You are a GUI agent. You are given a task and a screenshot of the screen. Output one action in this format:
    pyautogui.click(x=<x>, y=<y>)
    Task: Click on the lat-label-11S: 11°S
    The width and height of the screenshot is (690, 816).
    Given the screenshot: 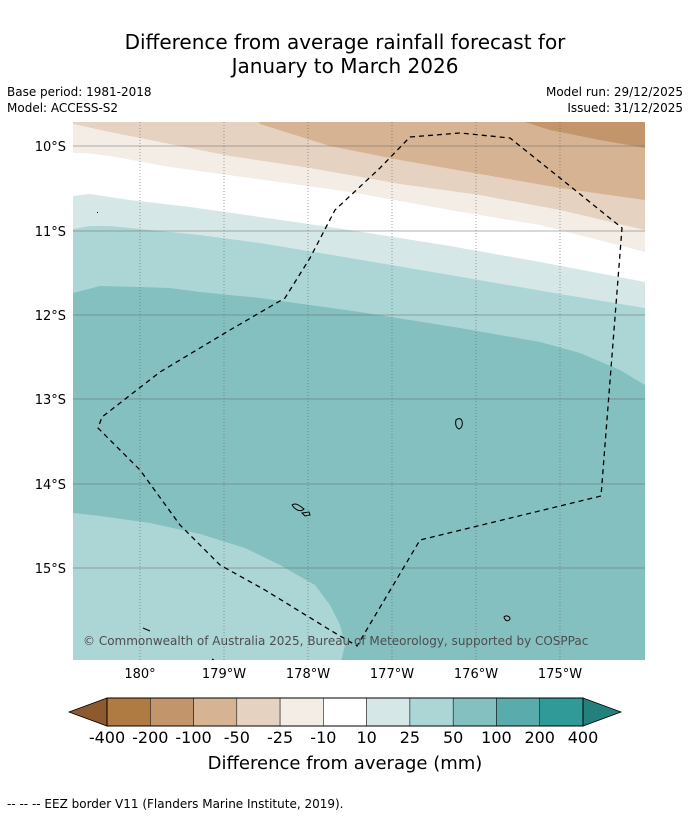 What is the action you would take?
    pyautogui.click(x=50, y=232)
    